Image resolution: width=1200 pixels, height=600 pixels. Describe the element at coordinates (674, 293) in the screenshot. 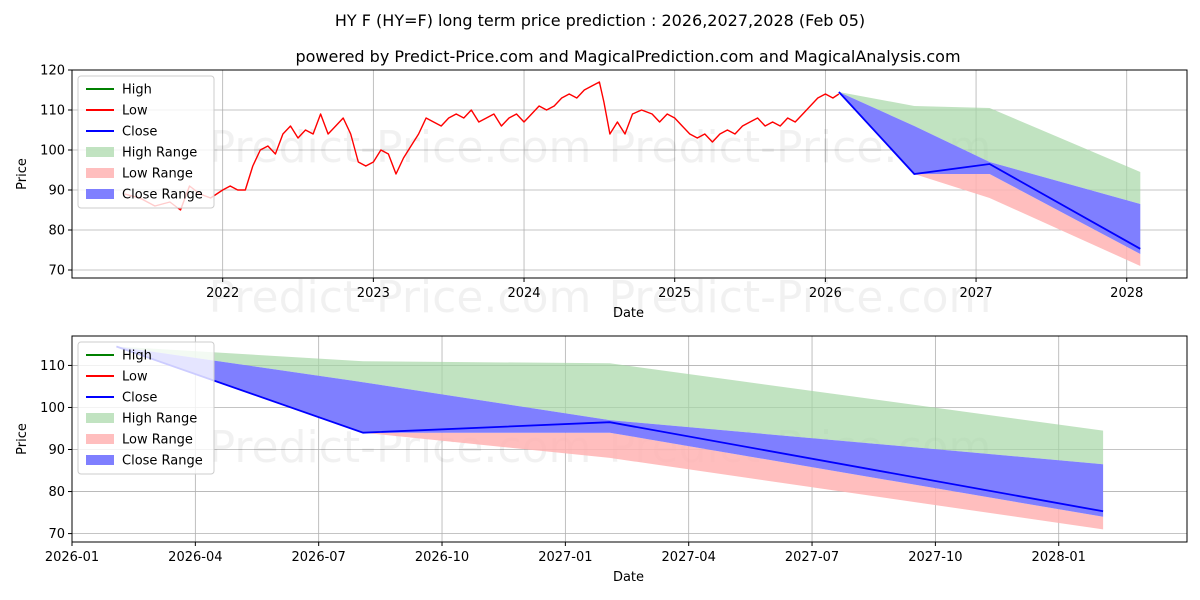

I see `x-tick-label: 2025` at that location.